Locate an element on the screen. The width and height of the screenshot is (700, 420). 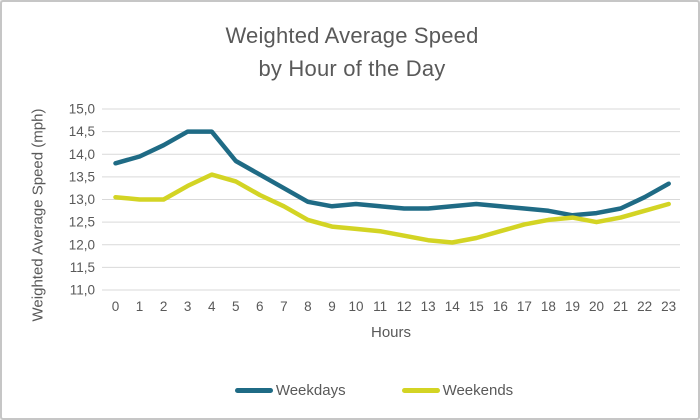
y-tick-label: 12,0 is located at coordinates (82, 244).